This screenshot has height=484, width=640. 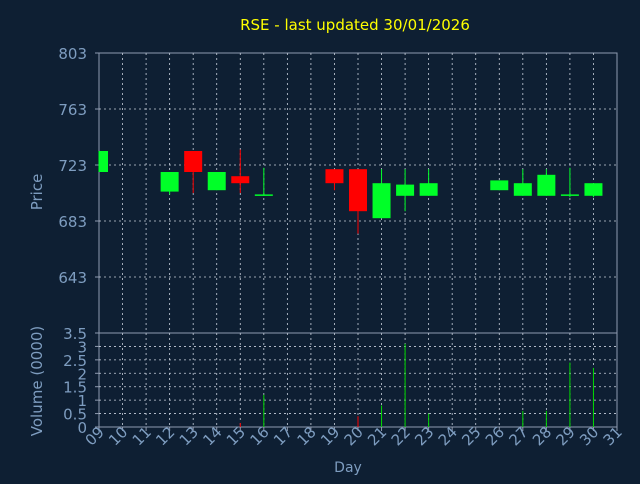 What do you see at coordinates (72, 278) in the screenshot?
I see `price-tick-label: 643` at bounding box center [72, 278].